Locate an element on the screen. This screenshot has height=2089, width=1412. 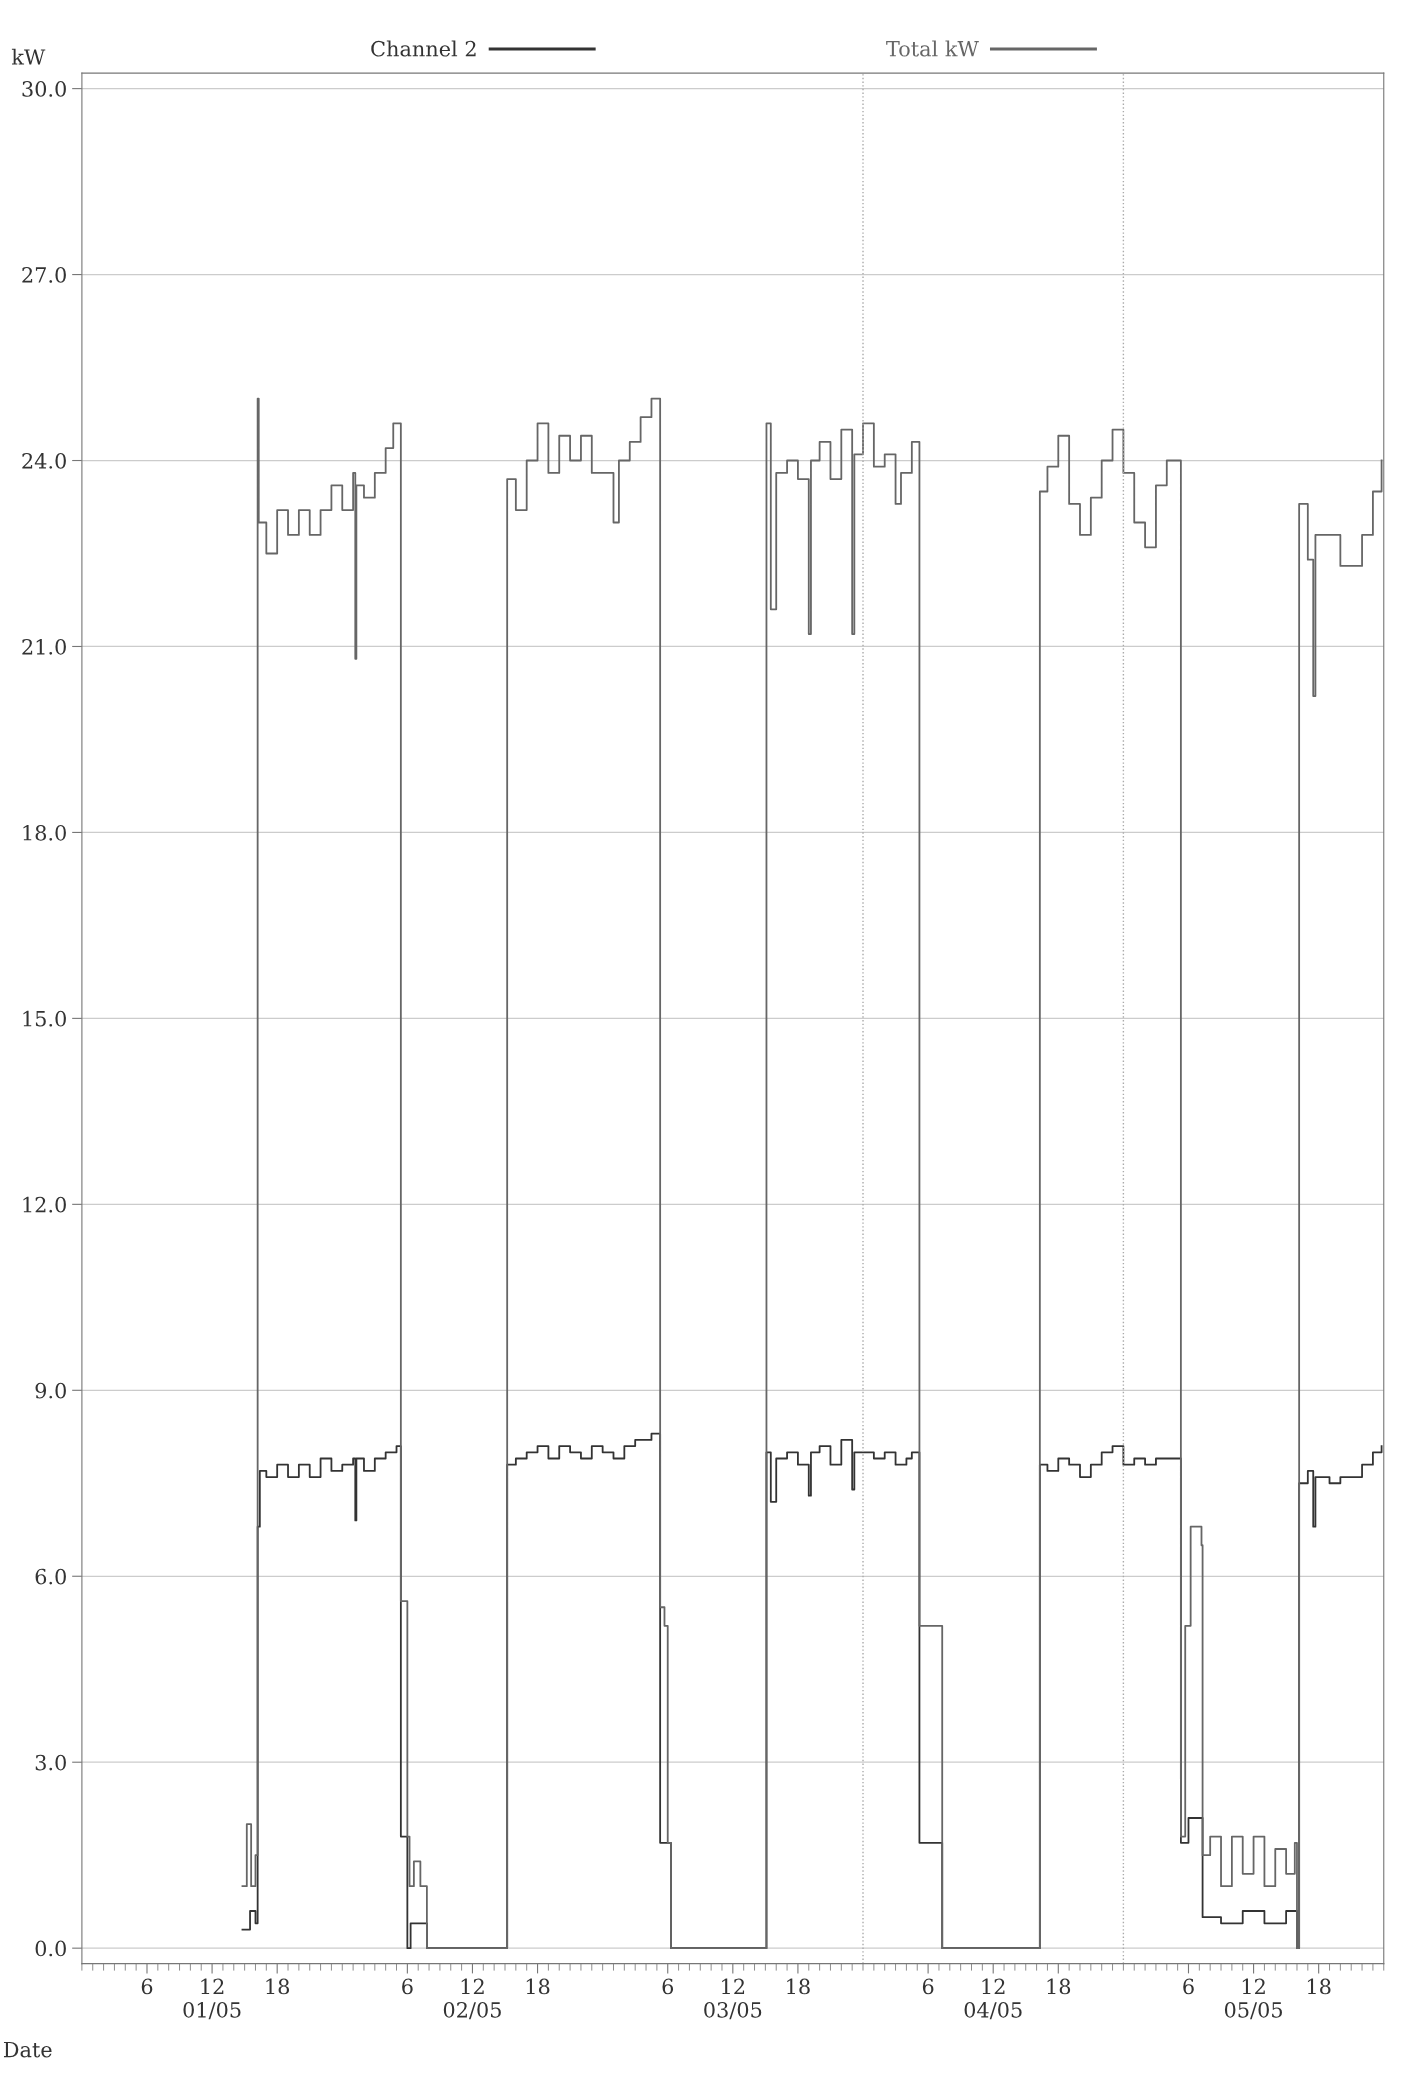
y-tick-label: 12.0 is located at coordinates (44, 1204).